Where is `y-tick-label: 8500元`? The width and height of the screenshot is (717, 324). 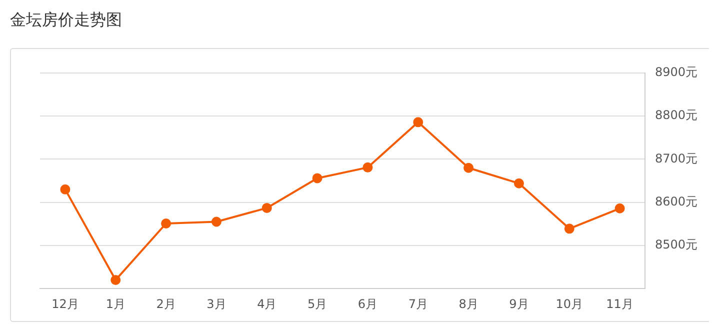
y-tick-label: 8500元 is located at coordinates (676, 245).